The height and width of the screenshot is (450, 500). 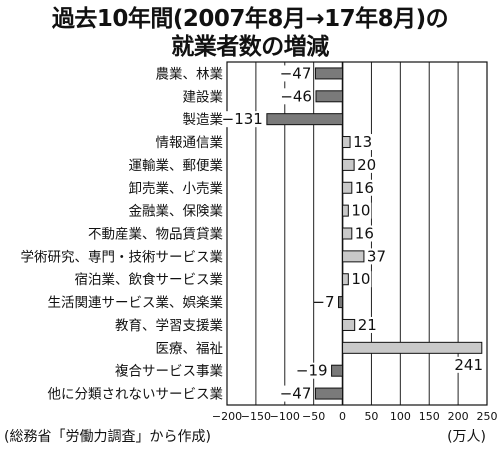 What do you see at coordinates (169, 326) in the screenshot?
I see `category-label: 教育、学習支援業` at bounding box center [169, 326].